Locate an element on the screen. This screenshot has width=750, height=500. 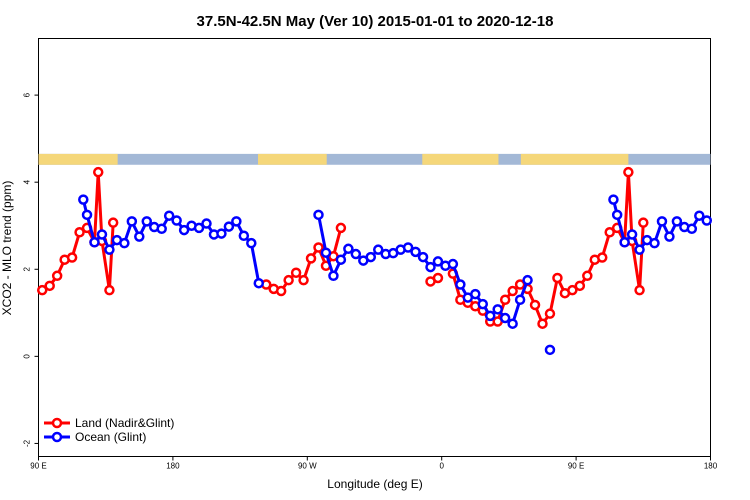
band-ocean is located at coordinates (374, 159).